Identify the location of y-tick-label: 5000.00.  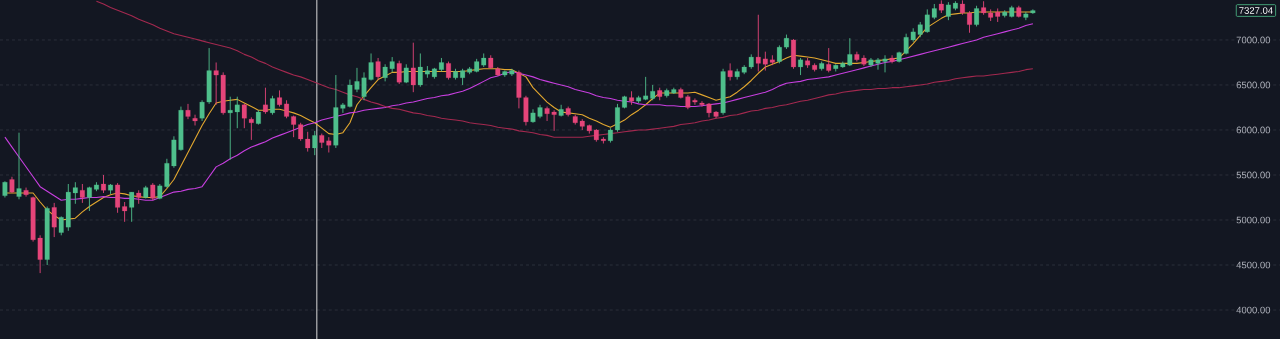
(1253, 220).